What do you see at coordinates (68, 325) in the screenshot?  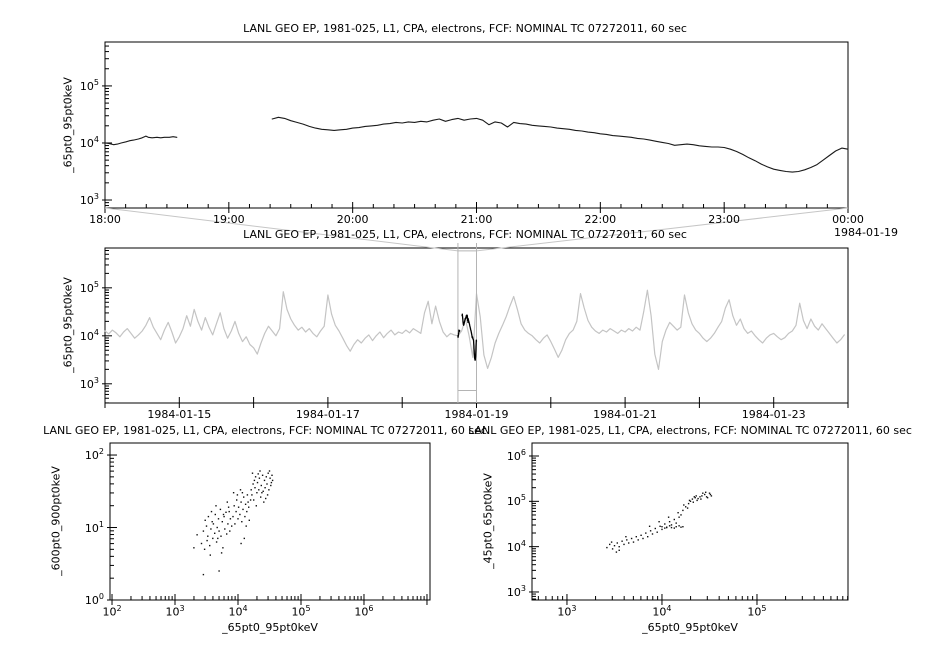 I see `y-axis-label-context: _65pt0_95pt0keV` at bounding box center [68, 325].